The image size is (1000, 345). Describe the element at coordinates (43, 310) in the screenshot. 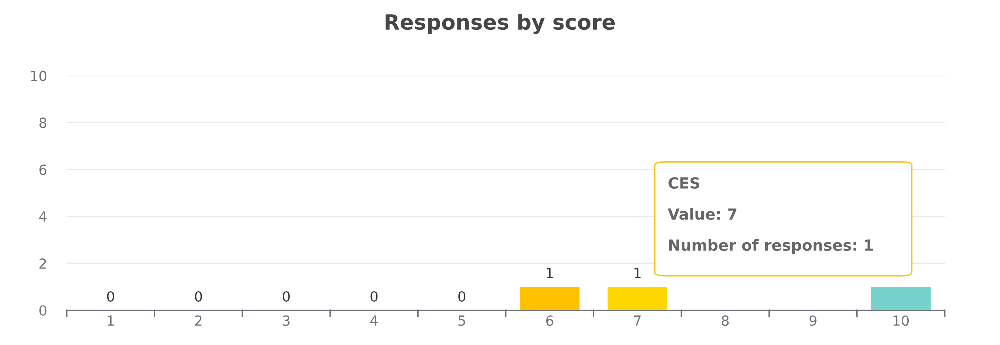

I see `y-tick-label: 0` at that location.